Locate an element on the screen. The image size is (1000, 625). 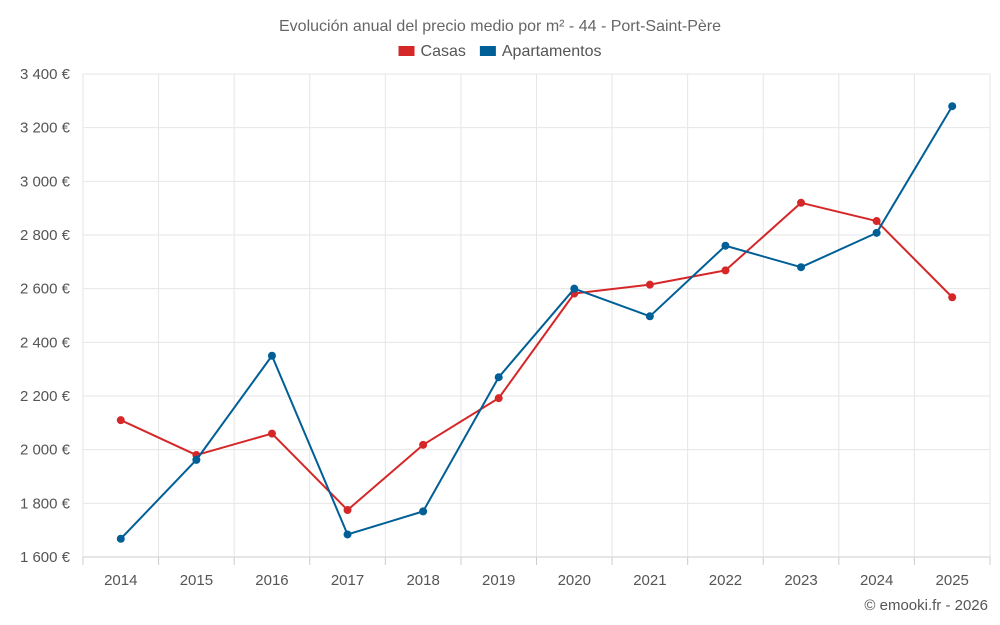
x-tick-label: 2021 is located at coordinates (649, 580).